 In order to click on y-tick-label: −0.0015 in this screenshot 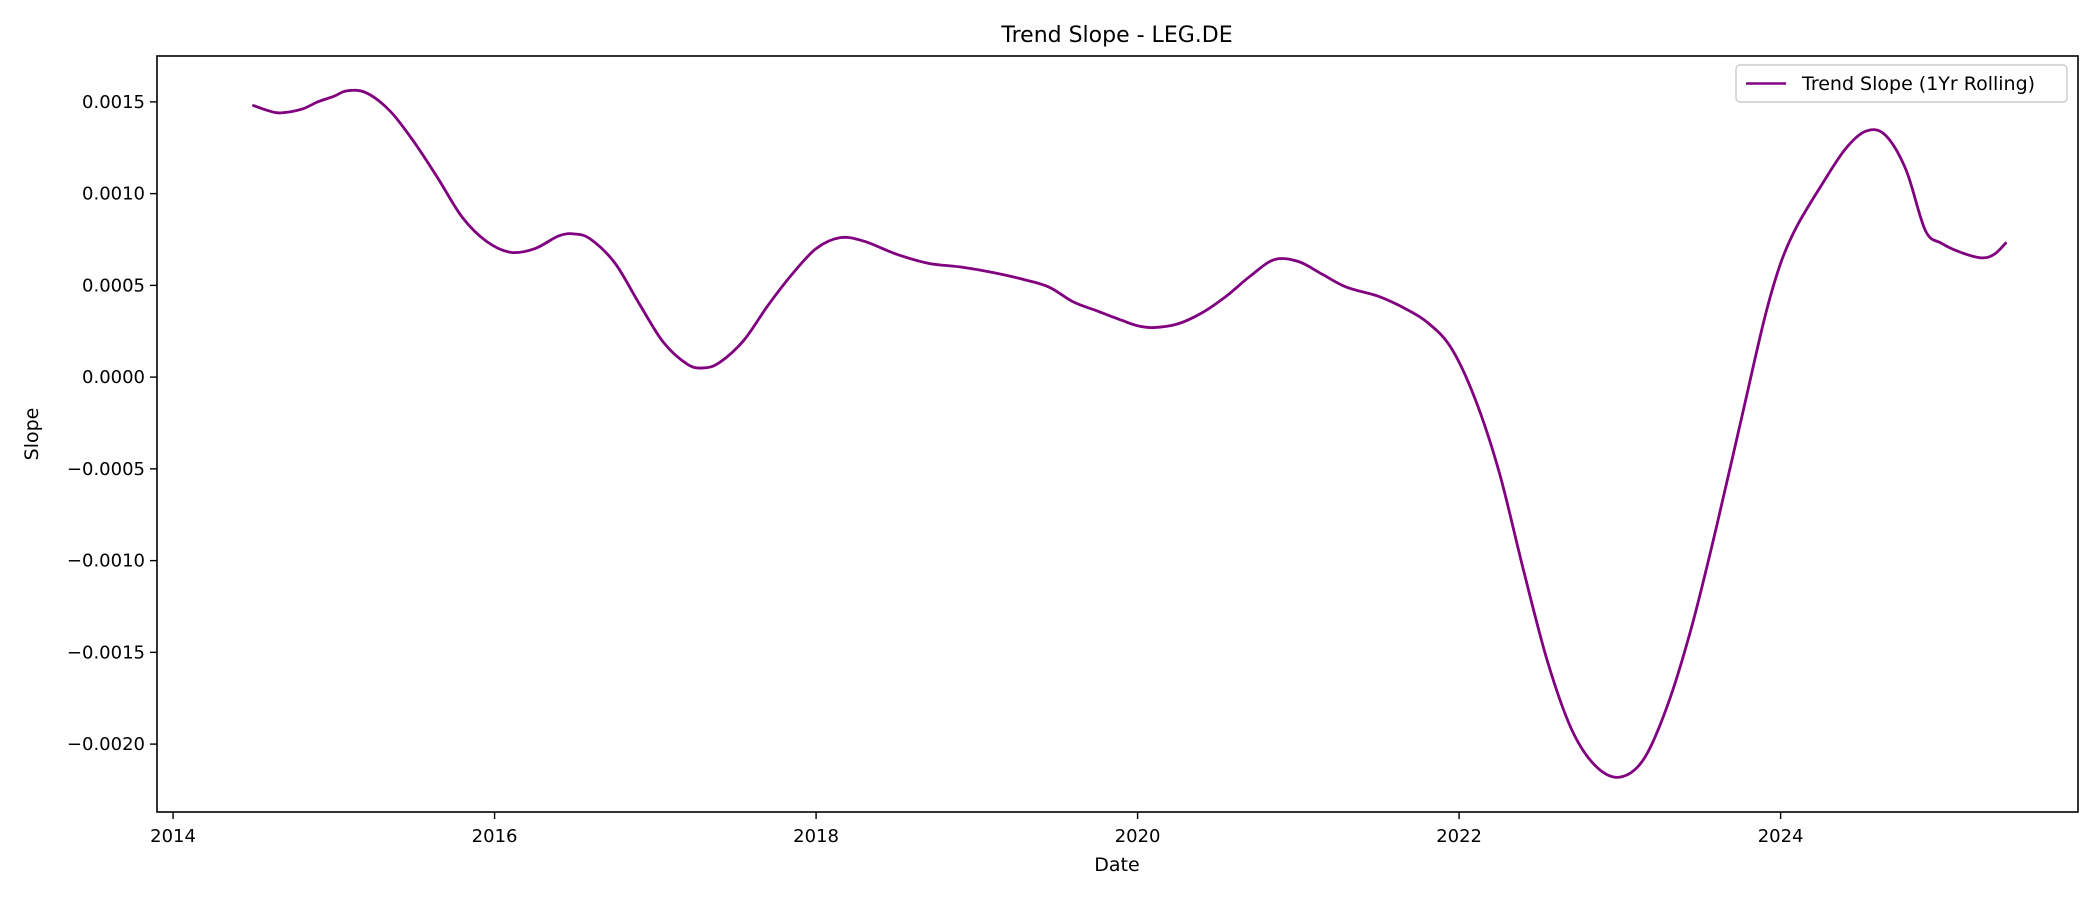, I will do `click(106, 652)`.